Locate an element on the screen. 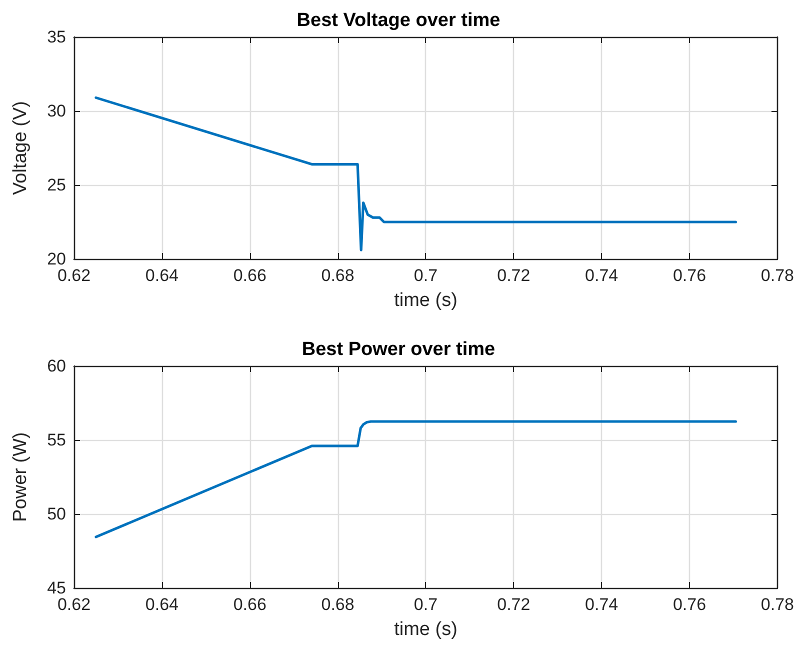  y-tick-label: 25 is located at coordinates (56, 185).